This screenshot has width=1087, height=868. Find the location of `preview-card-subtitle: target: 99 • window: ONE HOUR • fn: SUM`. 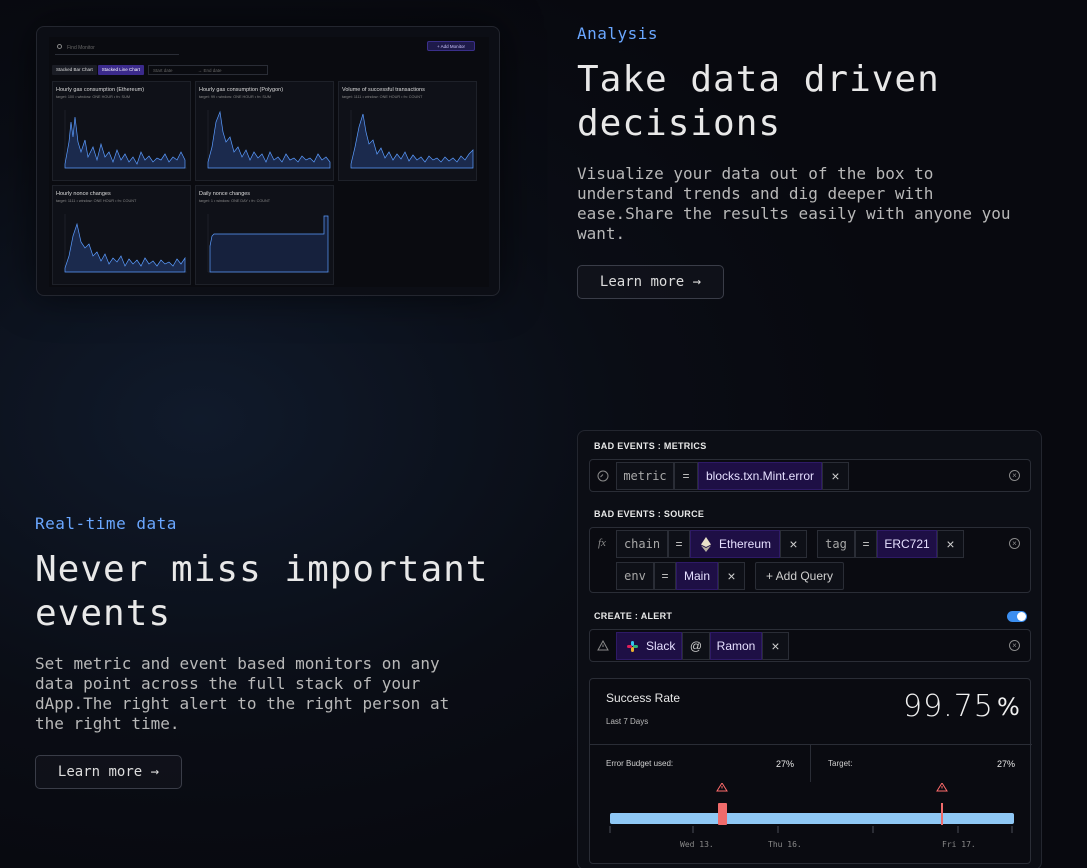

preview-card-subtitle: target: 99 • window: ONE HOUR • fn: SUM is located at coordinates (235, 97).